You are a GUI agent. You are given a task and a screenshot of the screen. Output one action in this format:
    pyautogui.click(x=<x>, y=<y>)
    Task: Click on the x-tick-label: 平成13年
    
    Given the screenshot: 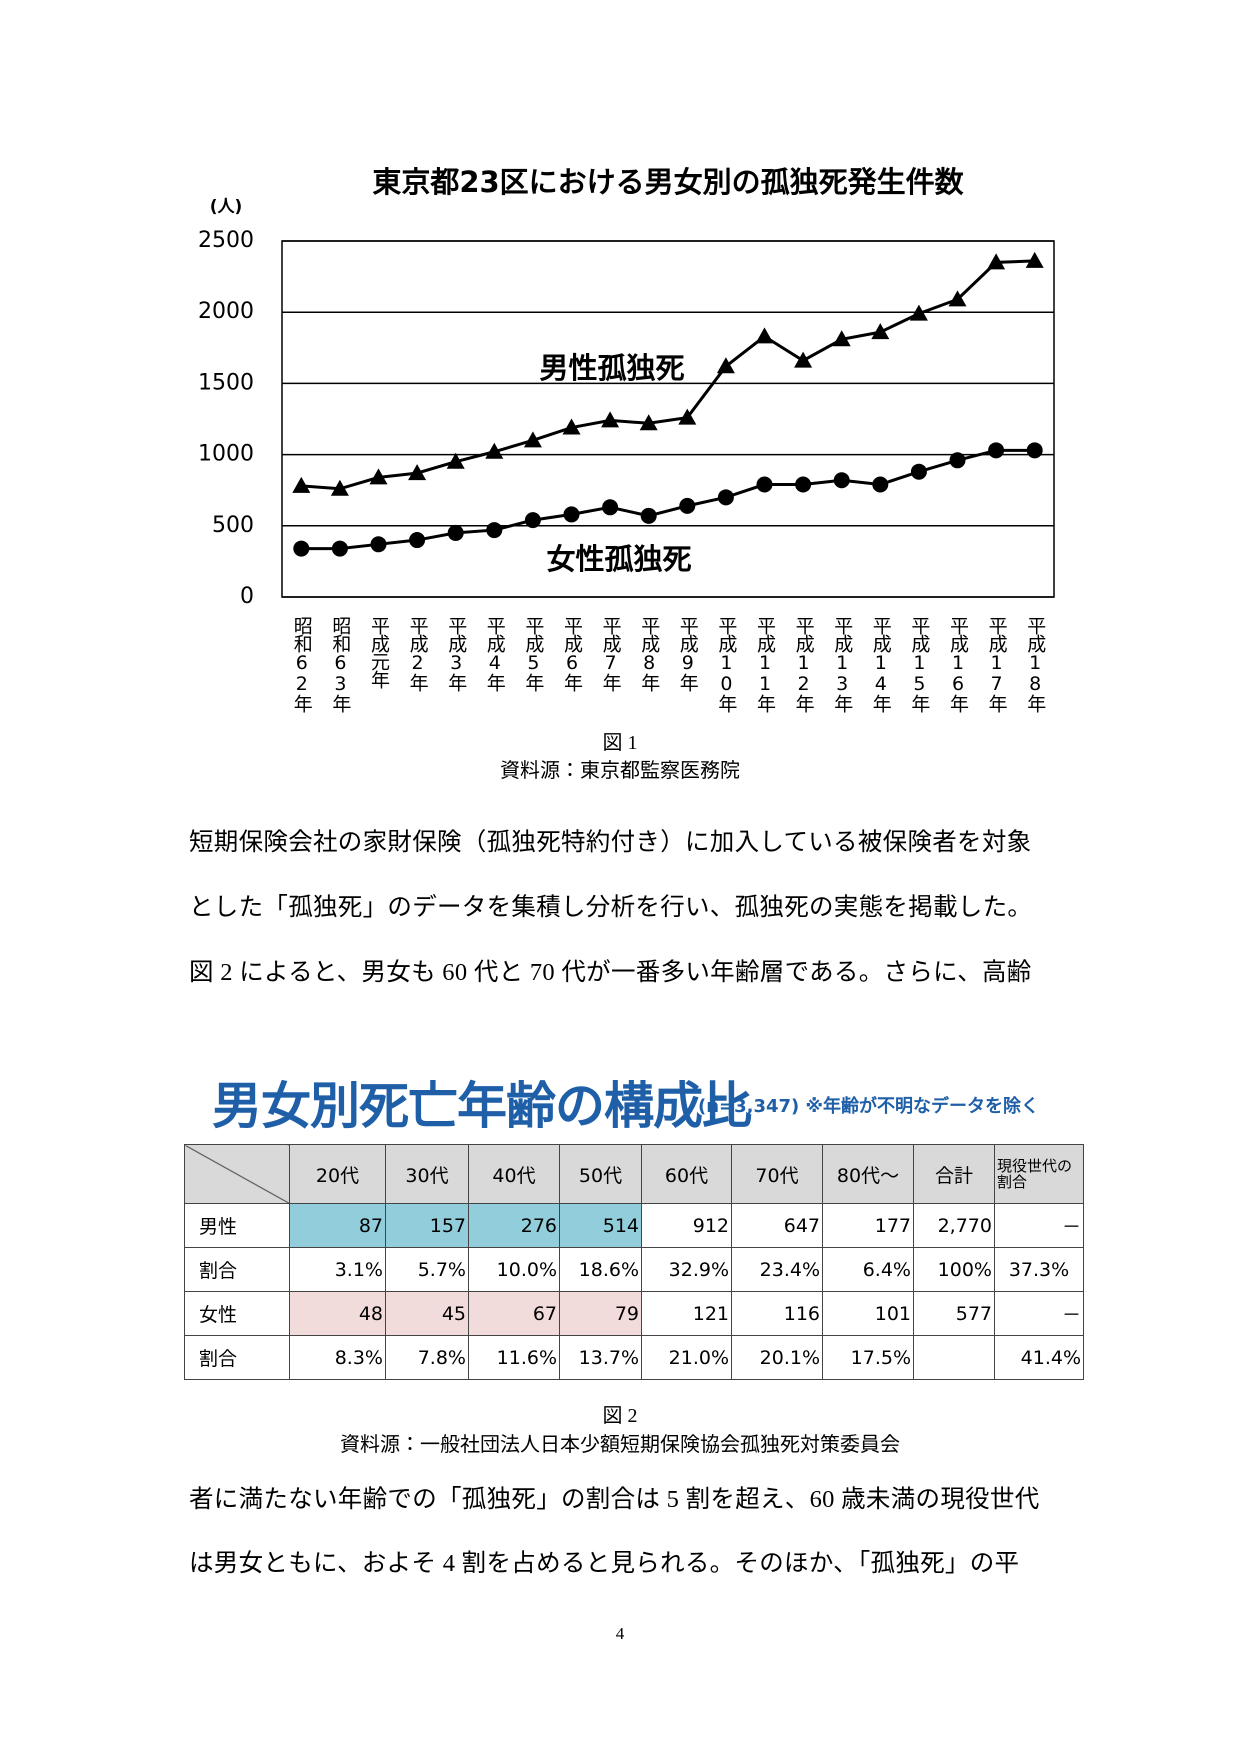 What is the action you would take?
    pyautogui.click(x=842, y=664)
    